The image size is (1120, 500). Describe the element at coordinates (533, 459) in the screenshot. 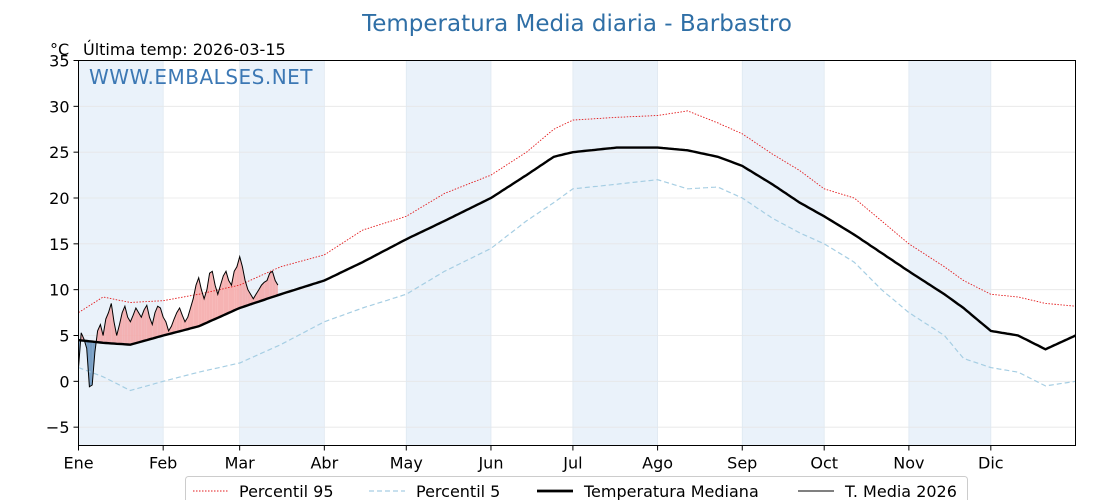

I see `x-axis: Ene Feb Mar Abr May Jun Jul Ago Sep Oct Nov Dic` at that location.